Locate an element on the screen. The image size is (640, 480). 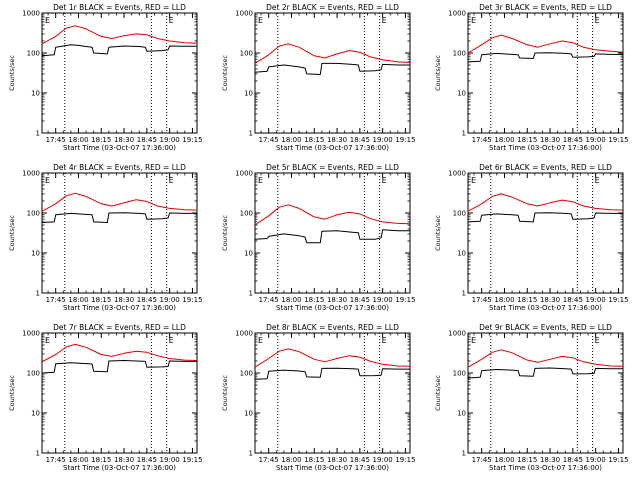
panel-title: Det 5r BLACK = Events, RED = LLD is located at coordinates (332, 167).